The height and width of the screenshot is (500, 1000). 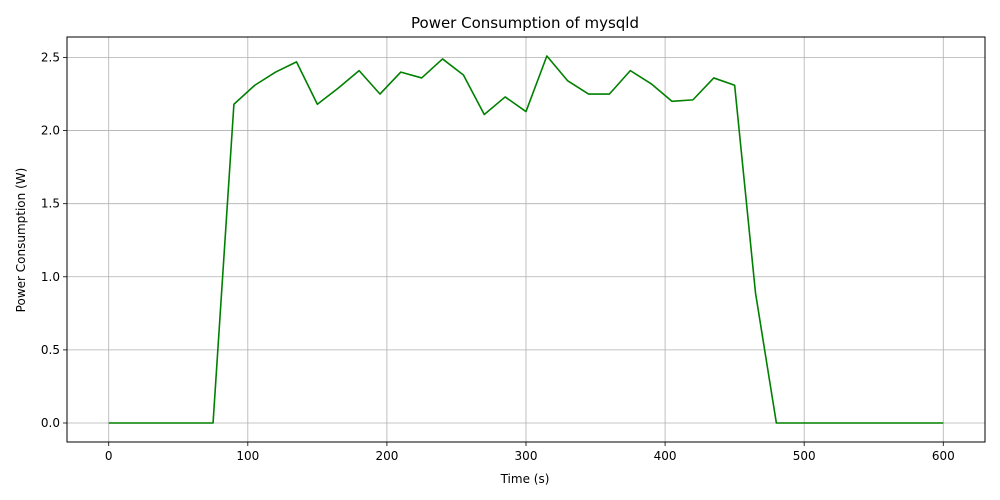 I want to click on y-tick-label: 1.5, so click(x=50, y=204).